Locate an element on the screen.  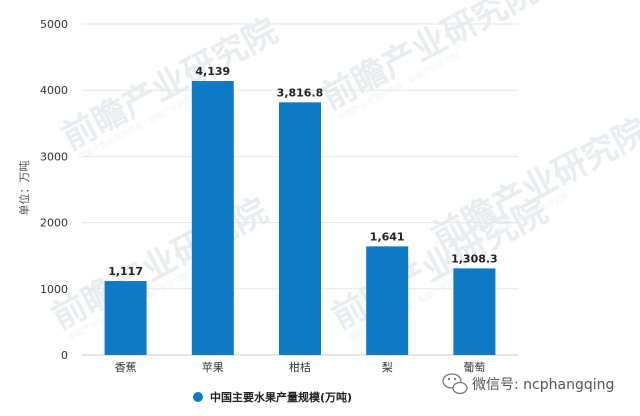
wechat-badge: 微信号: ncphangqing is located at coordinates (528, 384).